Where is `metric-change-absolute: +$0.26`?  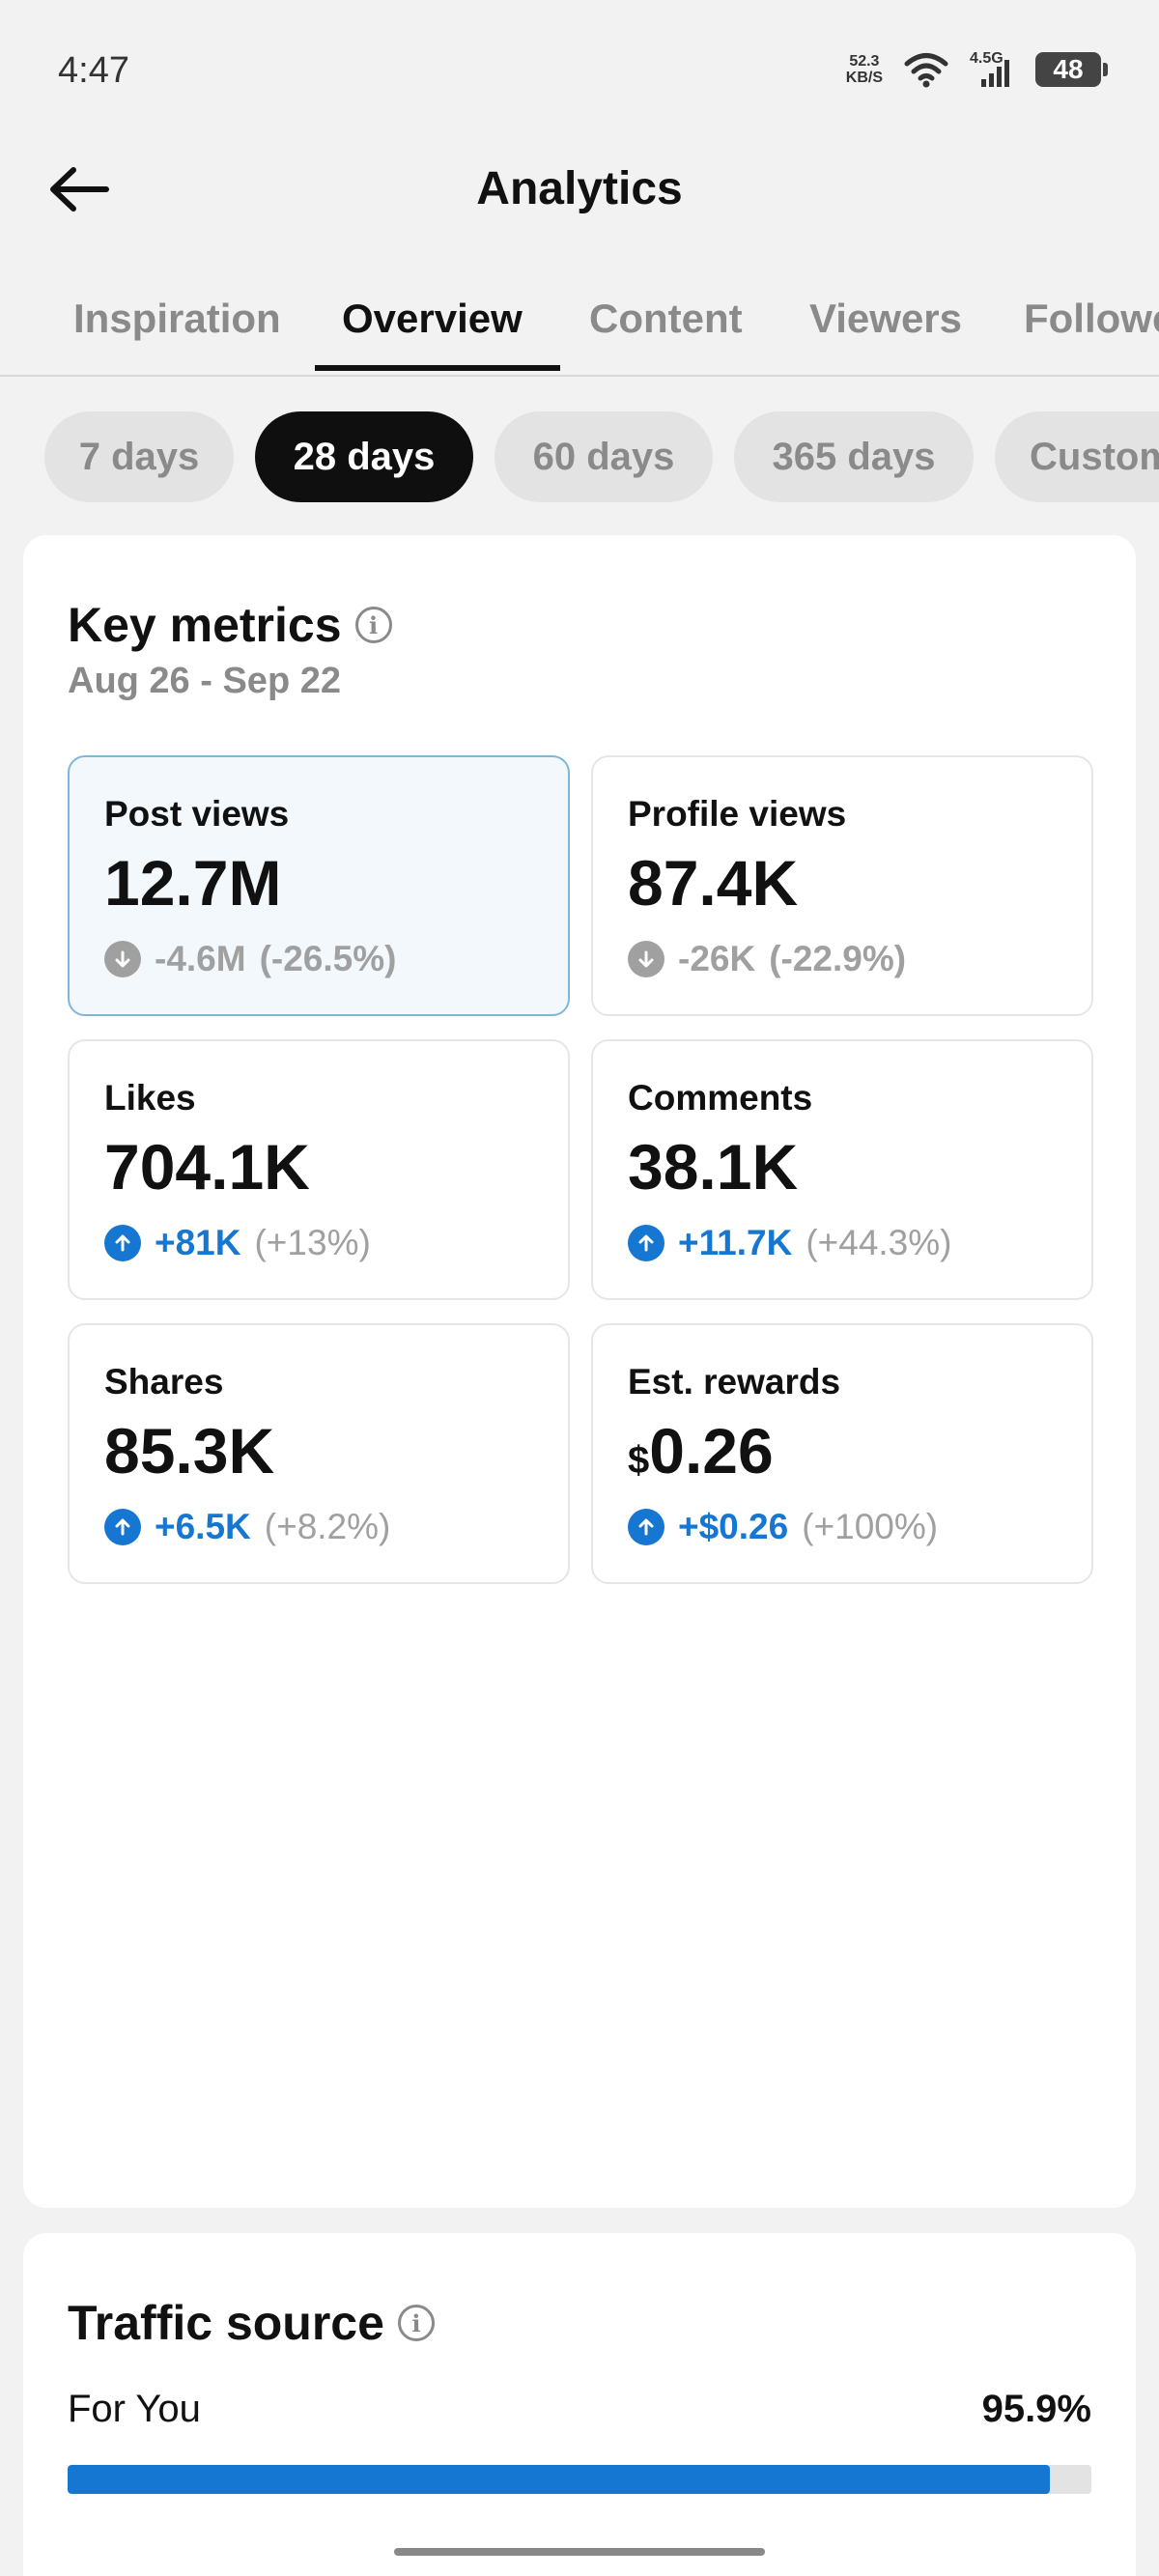
metric-change-absolute: +$0.26 is located at coordinates (733, 1526).